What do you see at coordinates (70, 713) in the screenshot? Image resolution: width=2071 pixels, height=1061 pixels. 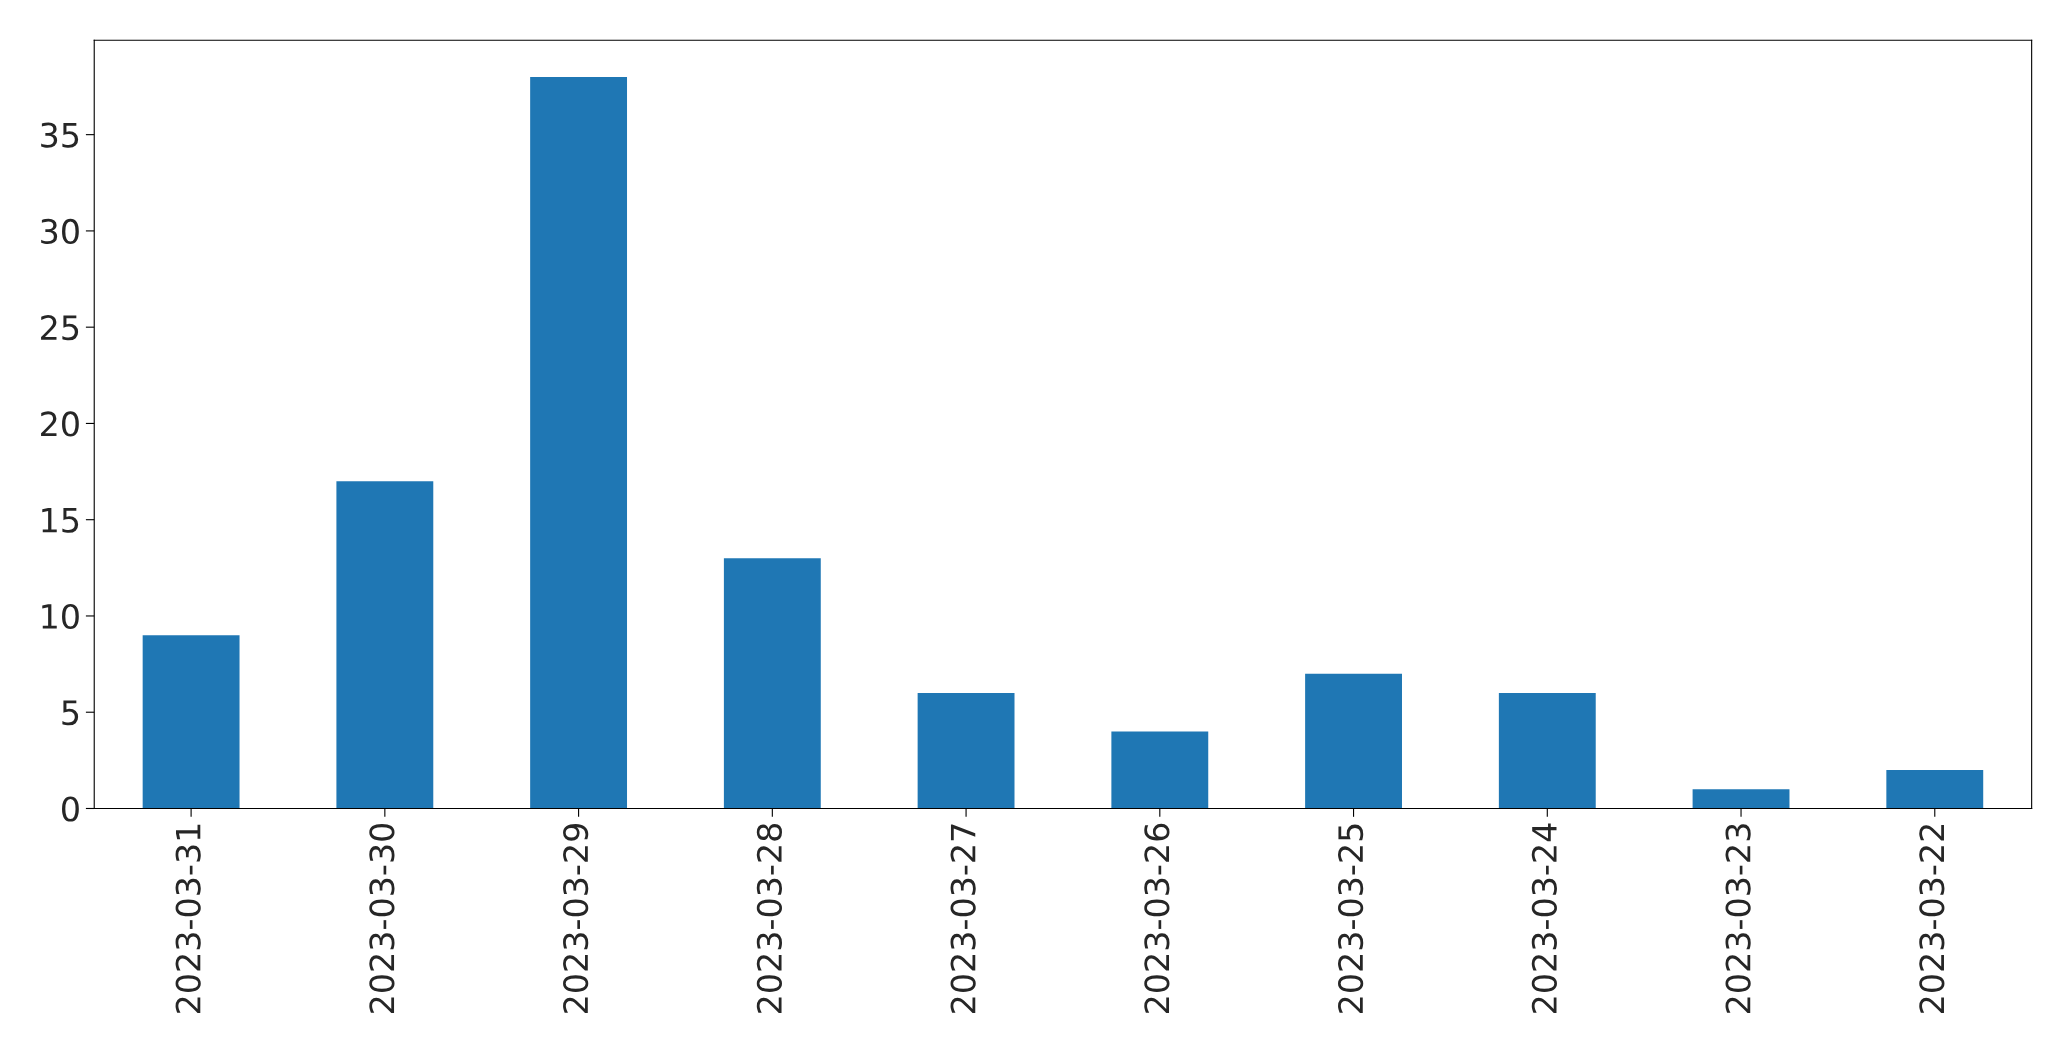 I see `y-tick-label: 5` at bounding box center [70, 713].